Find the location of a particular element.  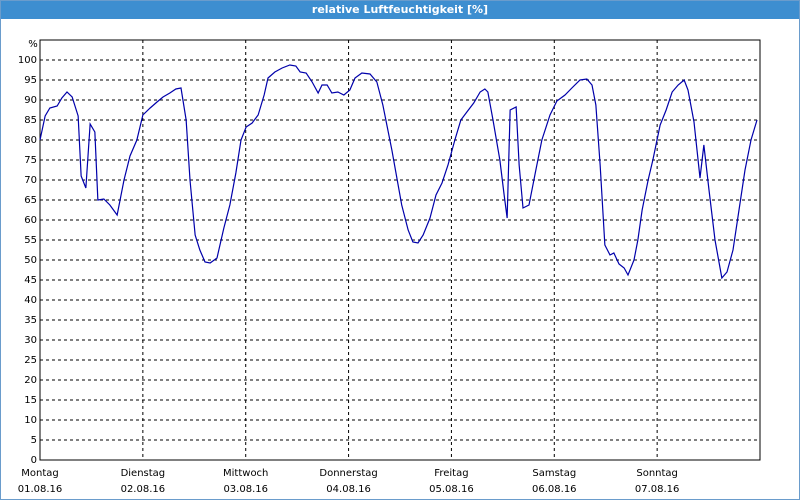

y-tick-label: 70 is located at coordinates (30, 180).